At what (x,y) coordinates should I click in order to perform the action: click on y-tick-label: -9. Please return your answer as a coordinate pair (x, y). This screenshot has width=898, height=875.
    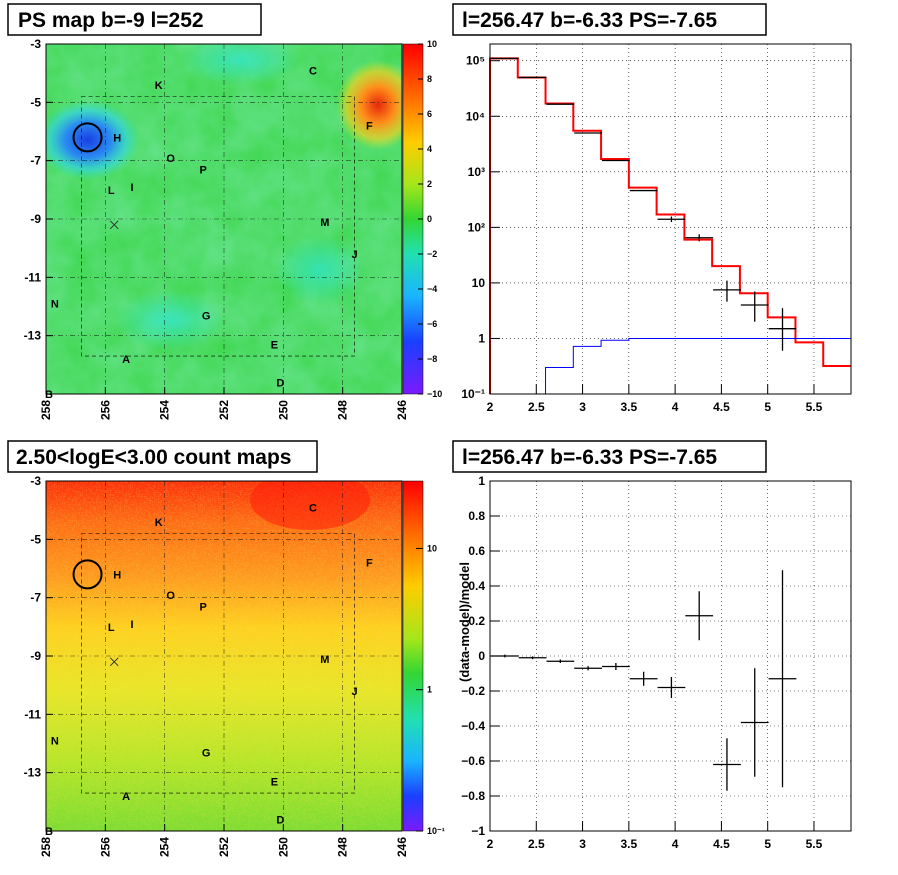
    Looking at the image, I should click on (35, 219).